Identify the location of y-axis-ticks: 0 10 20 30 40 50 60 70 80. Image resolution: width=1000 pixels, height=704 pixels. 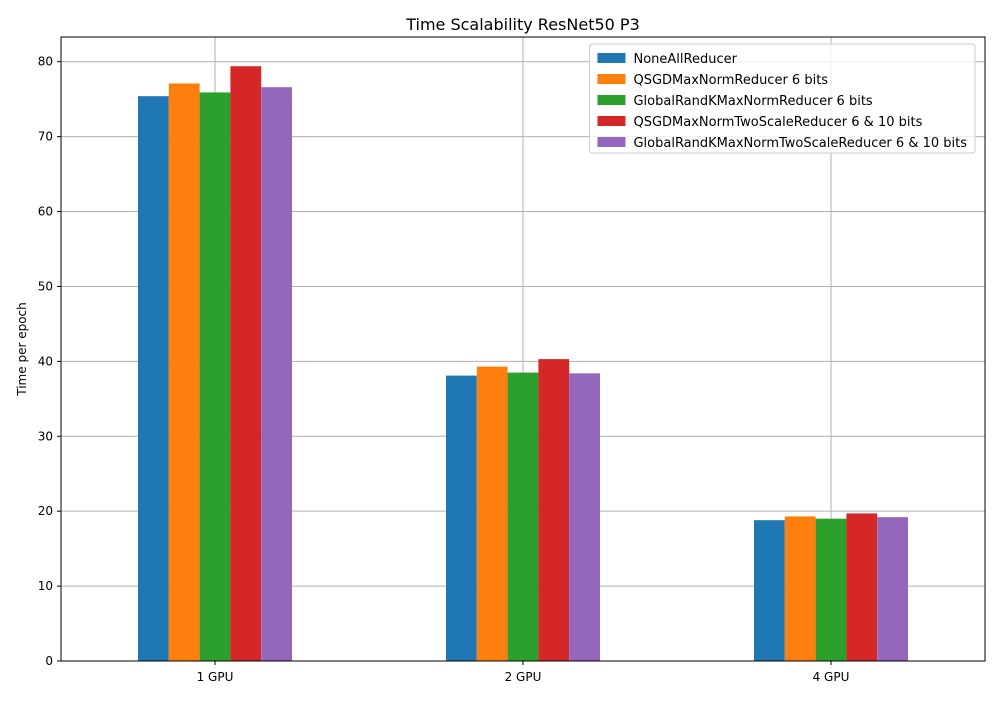
(49, 361).